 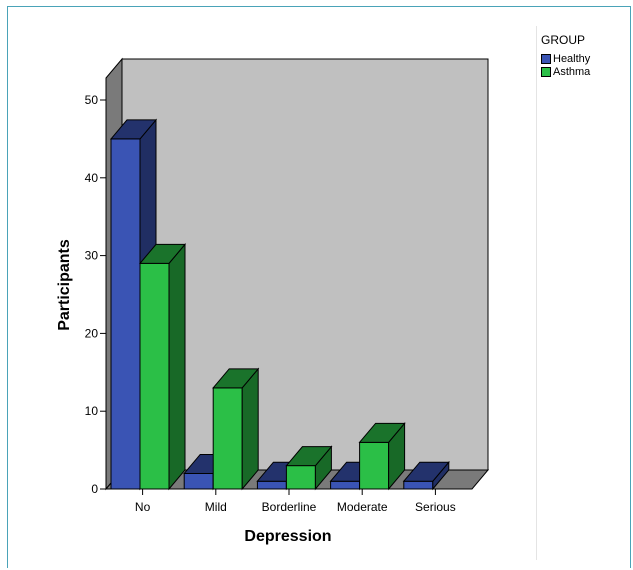 I want to click on bar-asthma-mild, so click(x=236, y=429).